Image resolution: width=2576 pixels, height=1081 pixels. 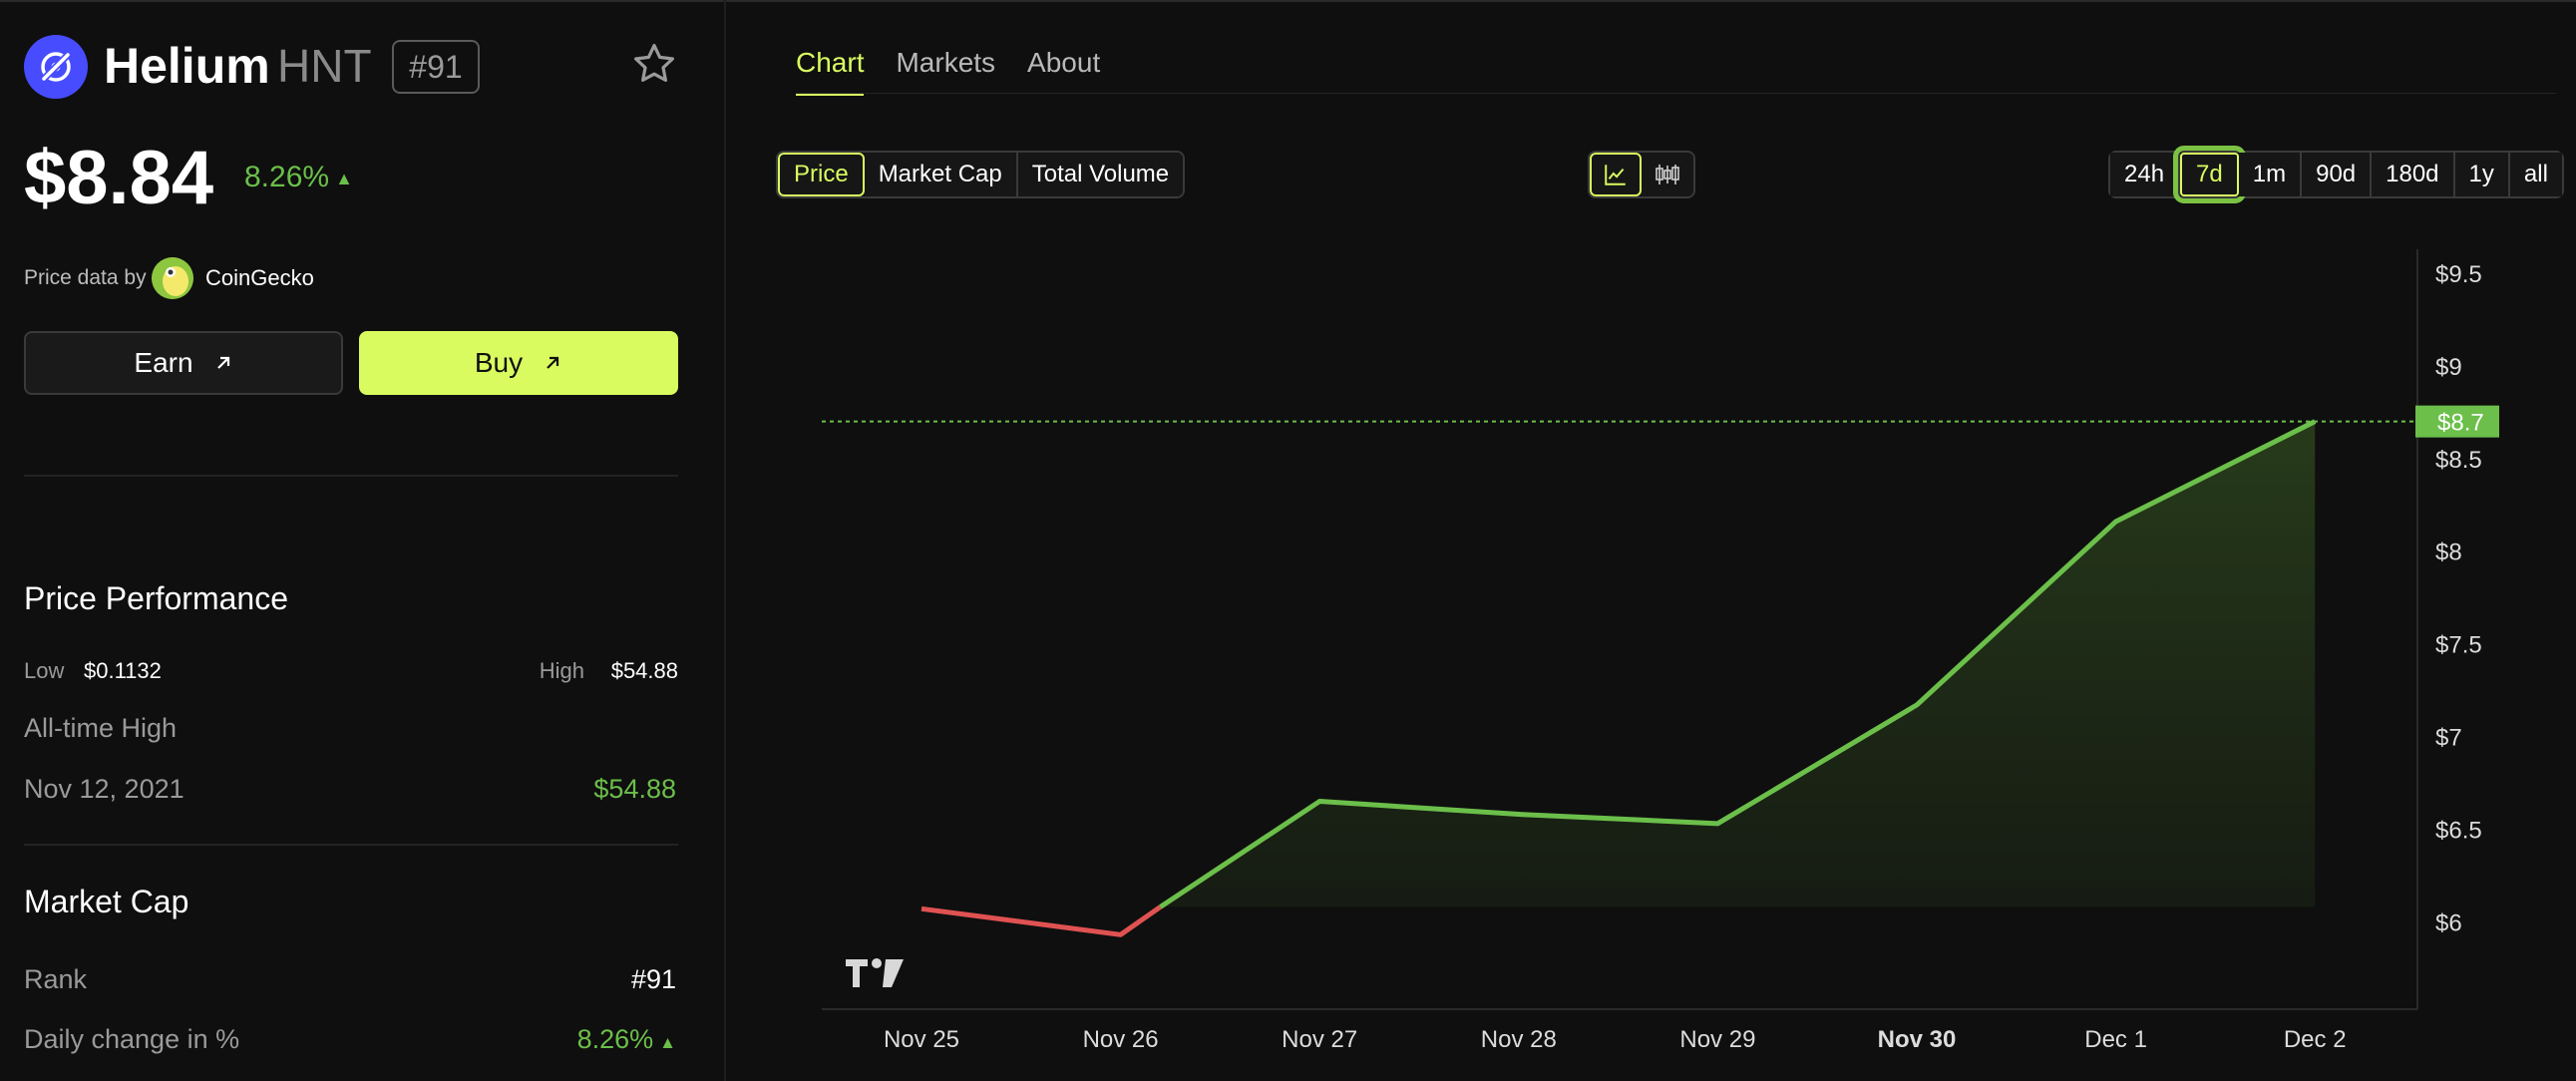 I want to click on price-line-down, so click(x=1041, y=920).